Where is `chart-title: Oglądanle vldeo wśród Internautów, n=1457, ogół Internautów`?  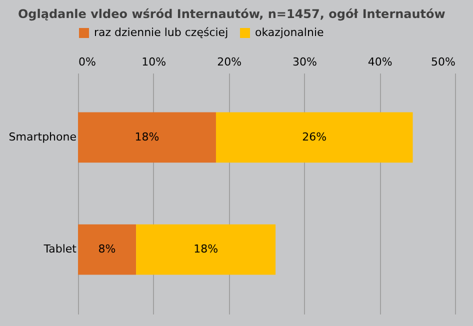 chart-title: Oglądanle vldeo wśród Internautów, n=1457, ogół Internautów is located at coordinates (232, 14).